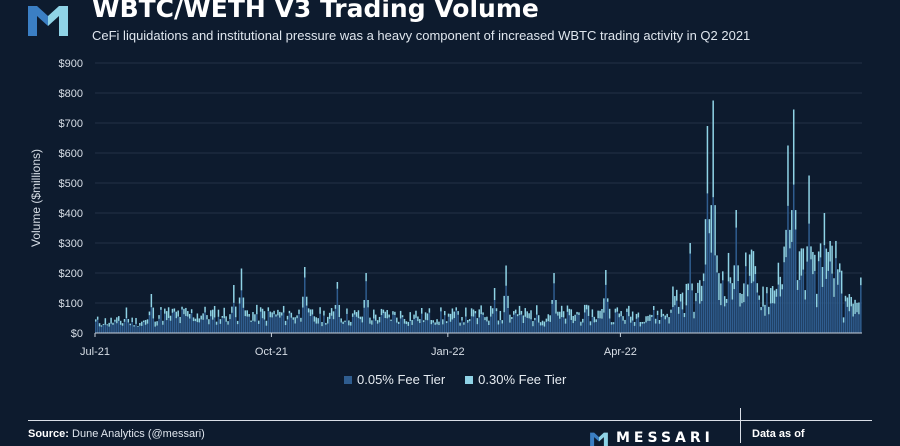 Image resolution: width=900 pixels, height=446 pixels. Describe the element at coordinates (138, 434) in the screenshot. I see `source-value: Dune Analytics (@messari)` at that location.